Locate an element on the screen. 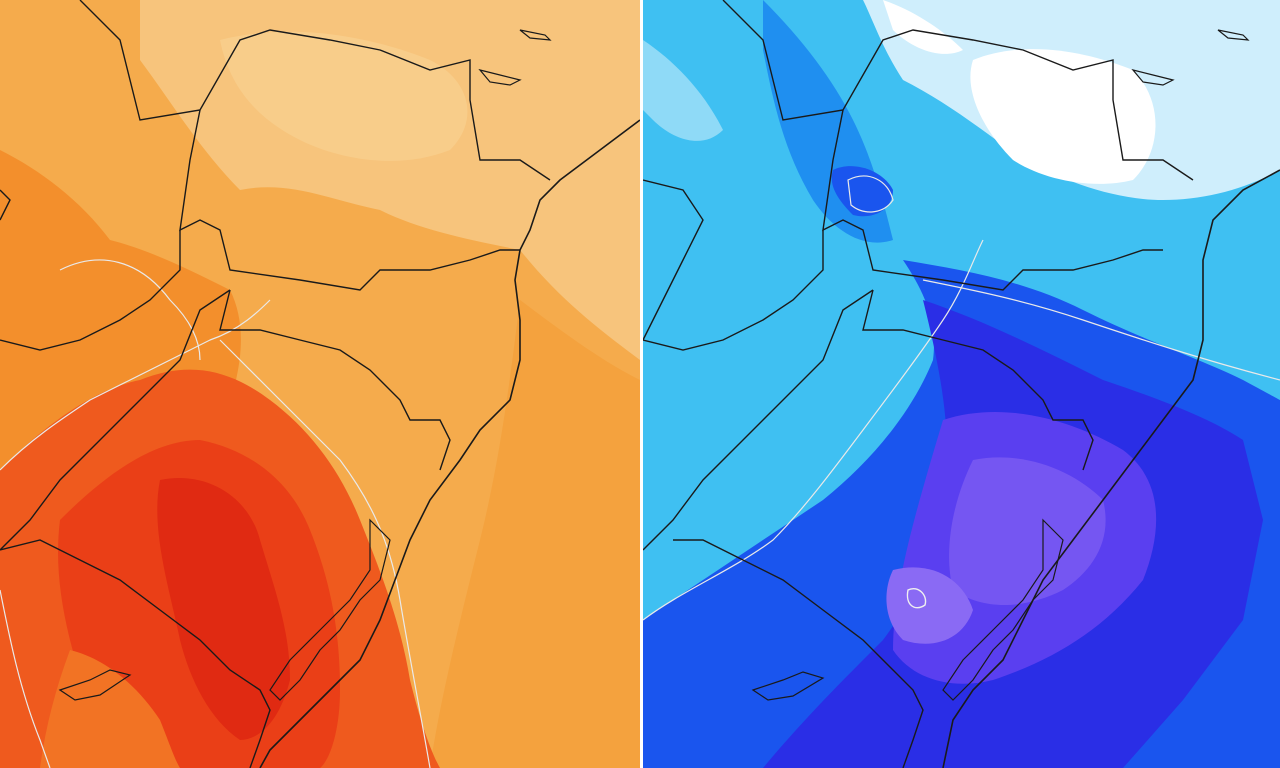  warm-ocean-band is located at coordinates (535, 534).